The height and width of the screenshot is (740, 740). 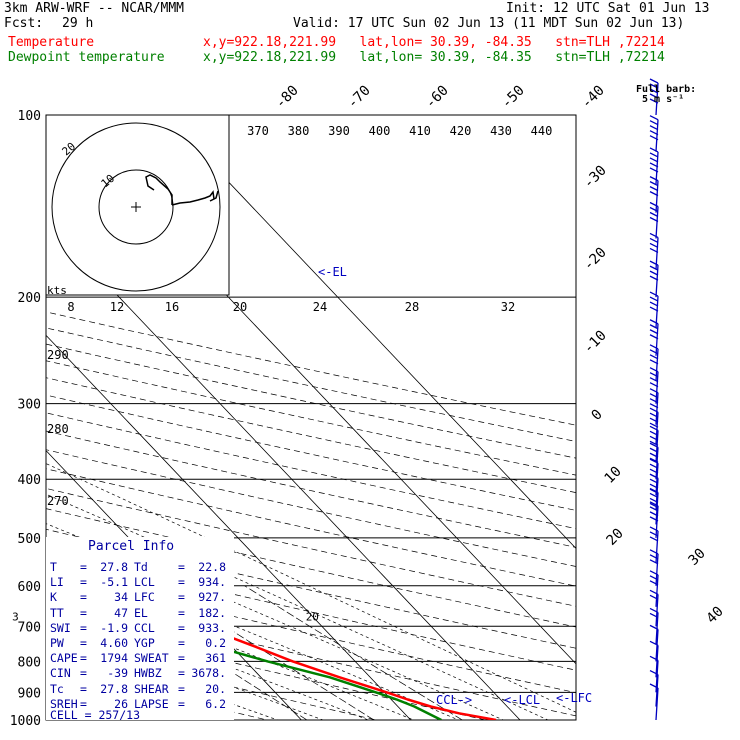 I want to click on pressure-label-900: 900, so click(x=29, y=693).